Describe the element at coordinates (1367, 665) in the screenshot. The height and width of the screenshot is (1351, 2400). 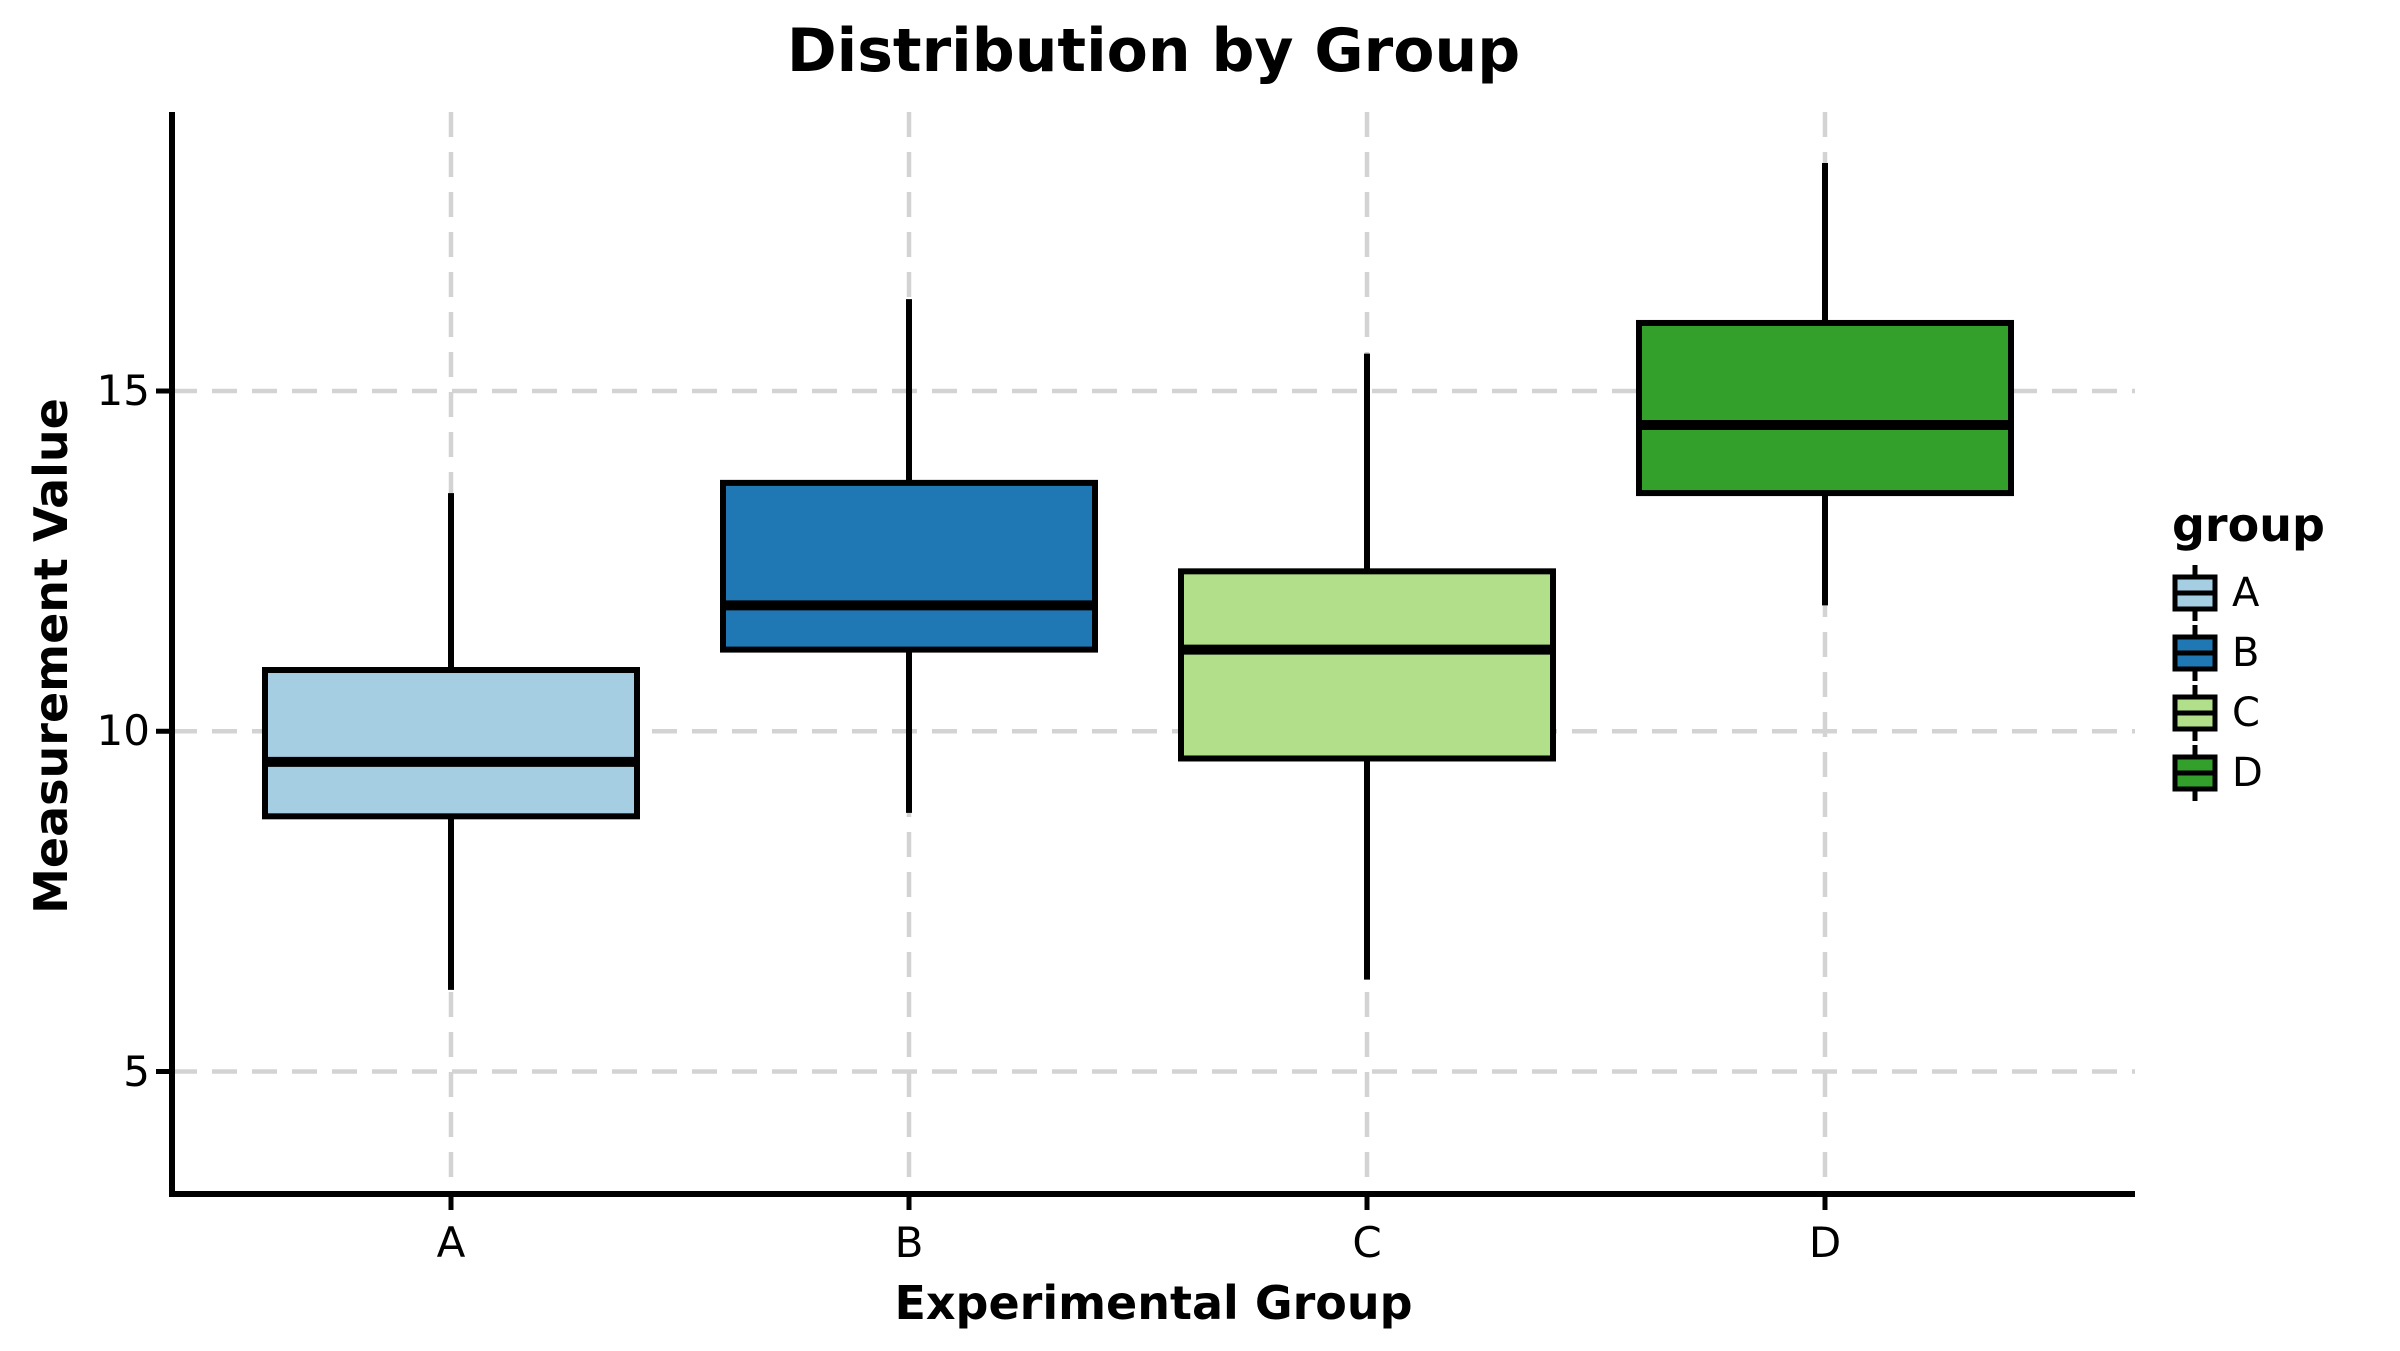
I see `box-C` at that location.